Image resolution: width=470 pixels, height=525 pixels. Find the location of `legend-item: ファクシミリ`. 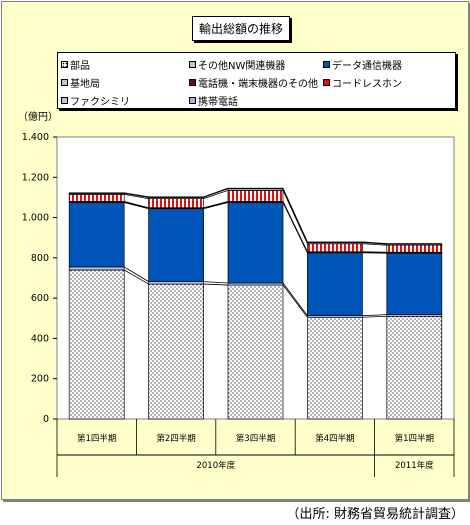

legend-item: ファクシミリ is located at coordinates (95, 100).